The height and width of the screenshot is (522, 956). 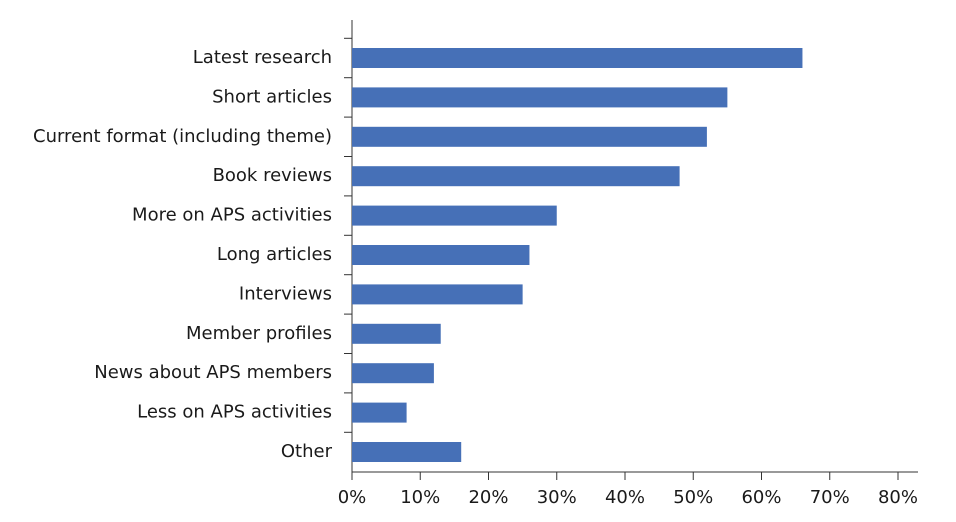 I want to click on x-tick-label: 20%, so click(x=488, y=497).